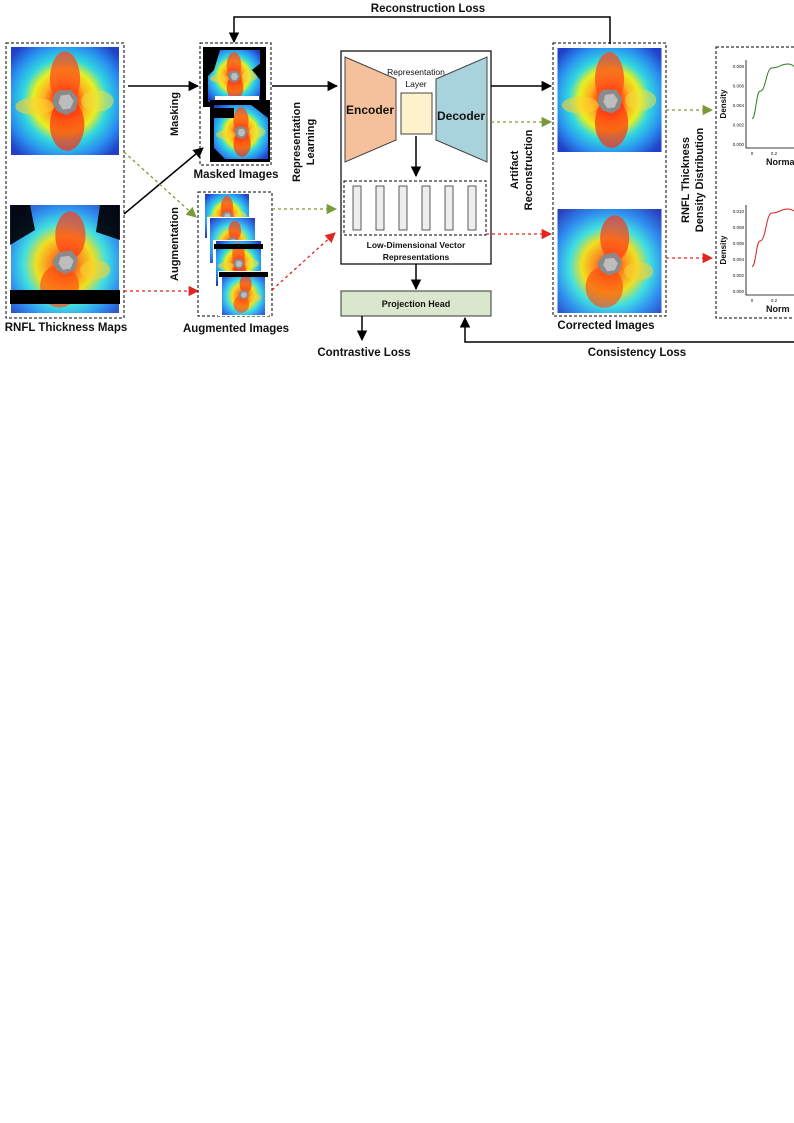 This screenshot has height=1123, width=794. I want to click on projection-head-label: Projection Head, so click(416, 304).